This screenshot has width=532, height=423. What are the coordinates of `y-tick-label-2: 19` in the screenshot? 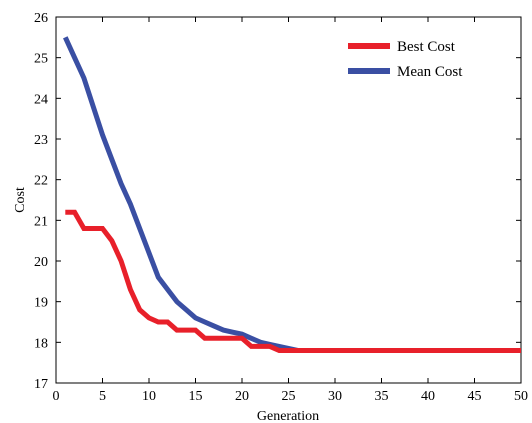 It's located at (41, 303).